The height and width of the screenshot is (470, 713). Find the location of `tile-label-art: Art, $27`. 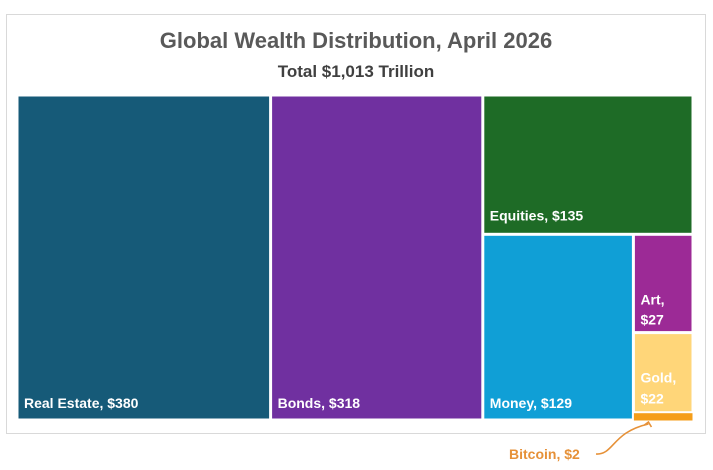

tile-label-art: Art, $27 is located at coordinates (652, 310).